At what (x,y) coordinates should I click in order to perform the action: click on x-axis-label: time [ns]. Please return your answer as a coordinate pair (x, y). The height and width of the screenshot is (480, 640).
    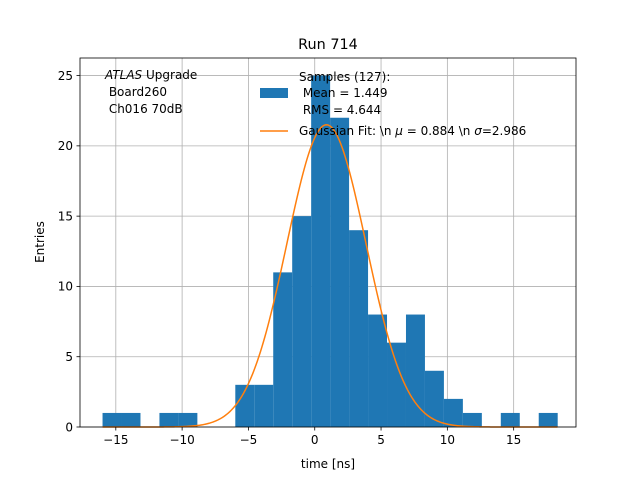
    Looking at the image, I should click on (328, 464).